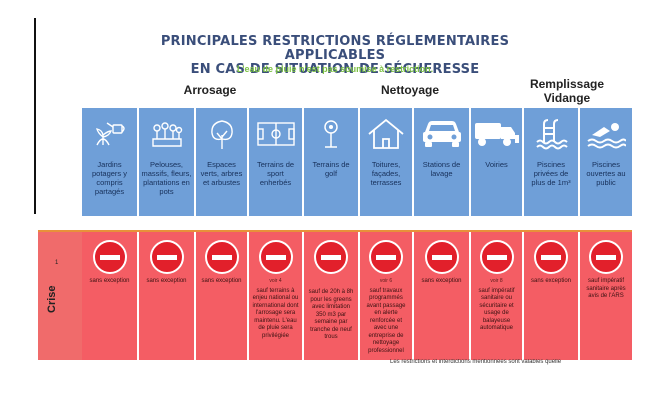  What do you see at coordinates (275, 281) in the screenshot?
I see `restriction-note: voir 4` at bounding box center [275, 281].